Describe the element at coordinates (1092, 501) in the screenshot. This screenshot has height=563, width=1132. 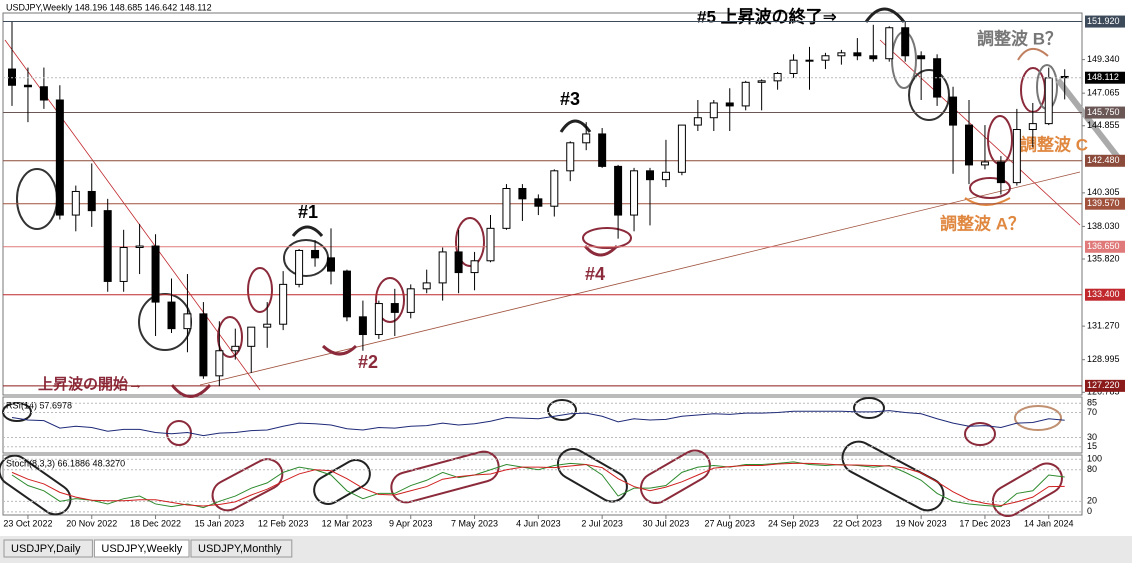
I see `y-tick-label: 20` at that location.